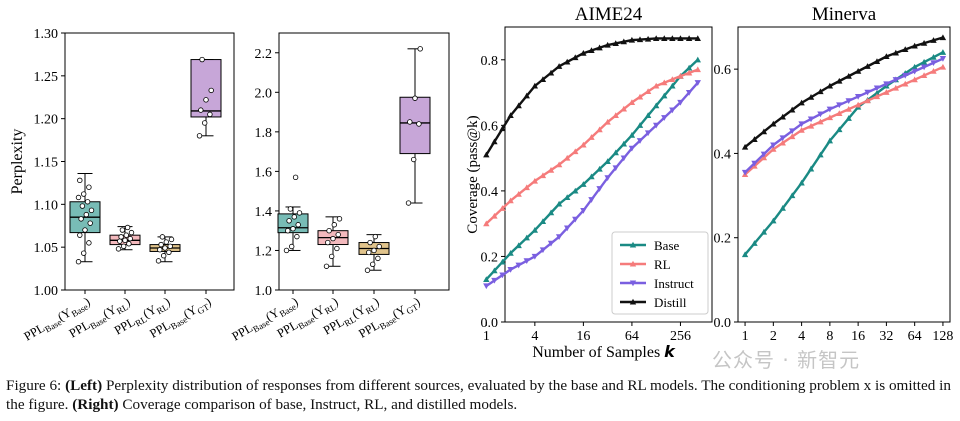 The image size is (960, 421). What do you see at coordinates (46, 34) in the screenshot?
I see `y-tick-label: 1.30` at bounding box center [46, 34].